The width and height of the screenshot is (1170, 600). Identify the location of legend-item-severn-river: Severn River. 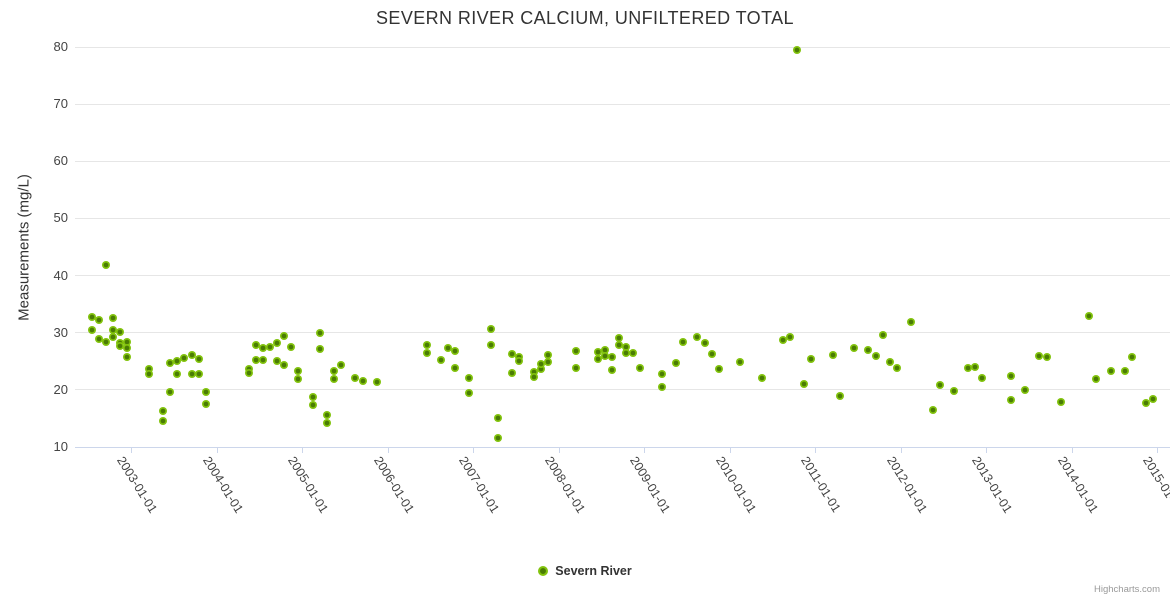
(585, 571).